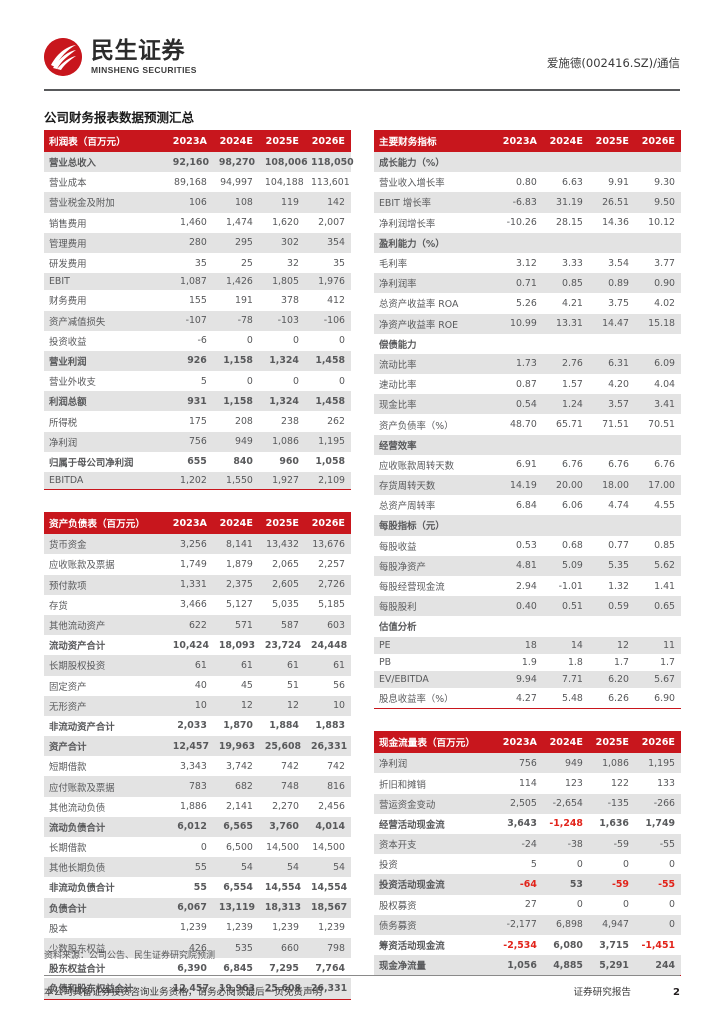 Image resolution: width=724 pixels, height=1024 pixels. I want to click on cell-2024e: 108, so click(235, 202).